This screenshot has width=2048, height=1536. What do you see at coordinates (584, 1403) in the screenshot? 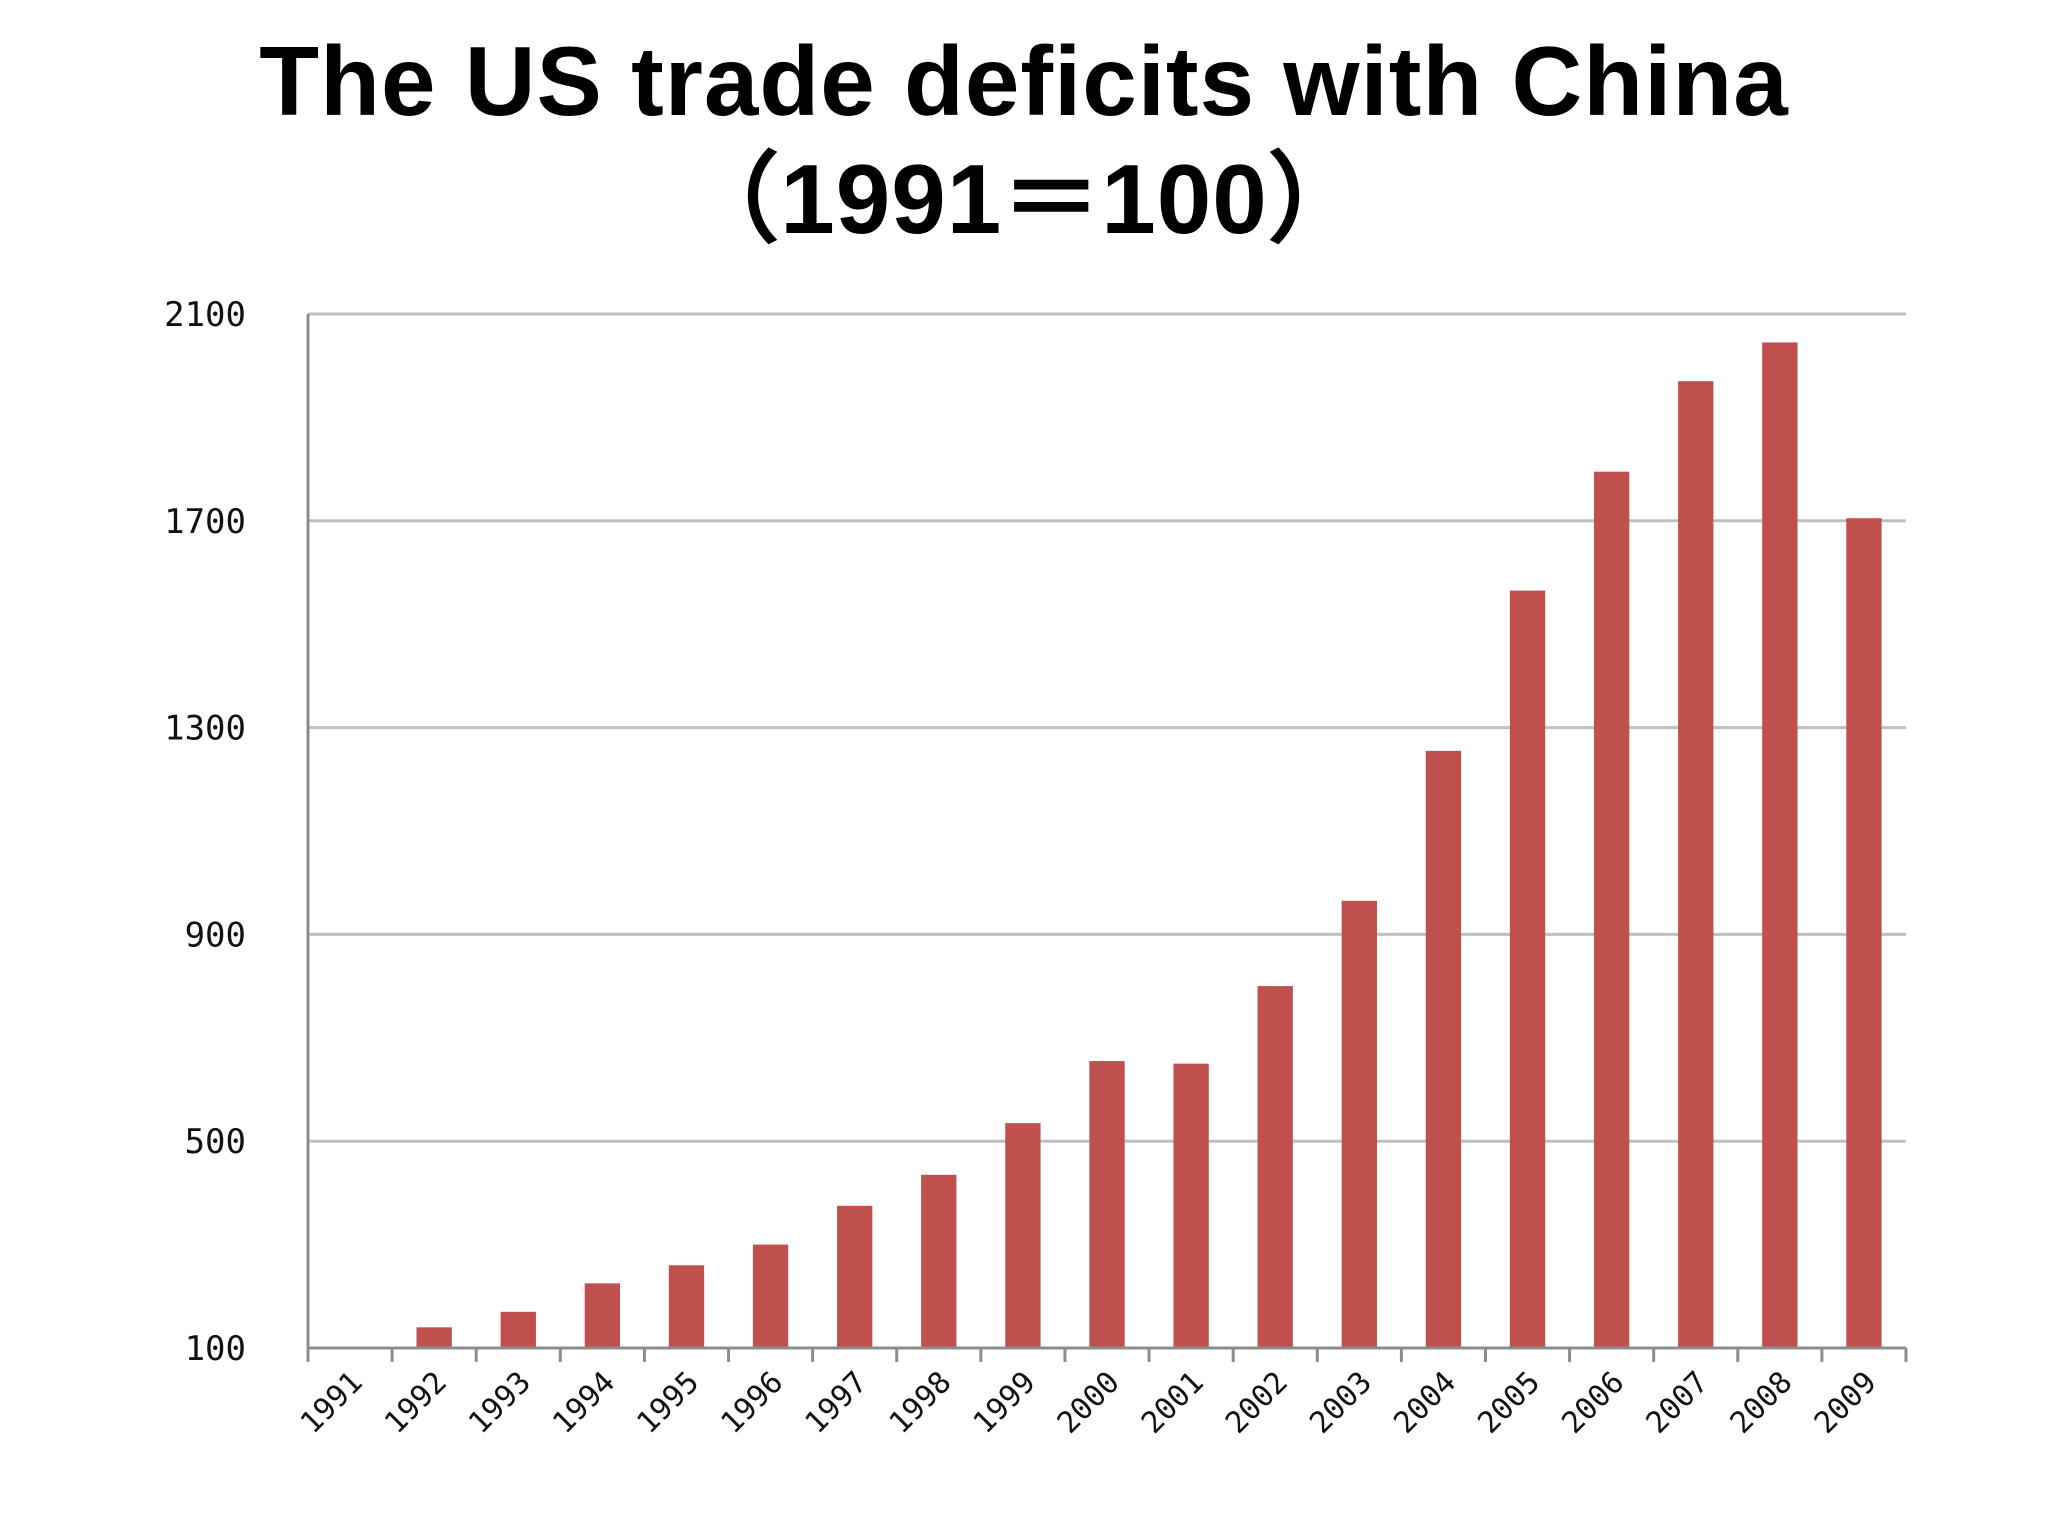
I see `x-tick-label: 1994` at bounding box center [584, 1403].